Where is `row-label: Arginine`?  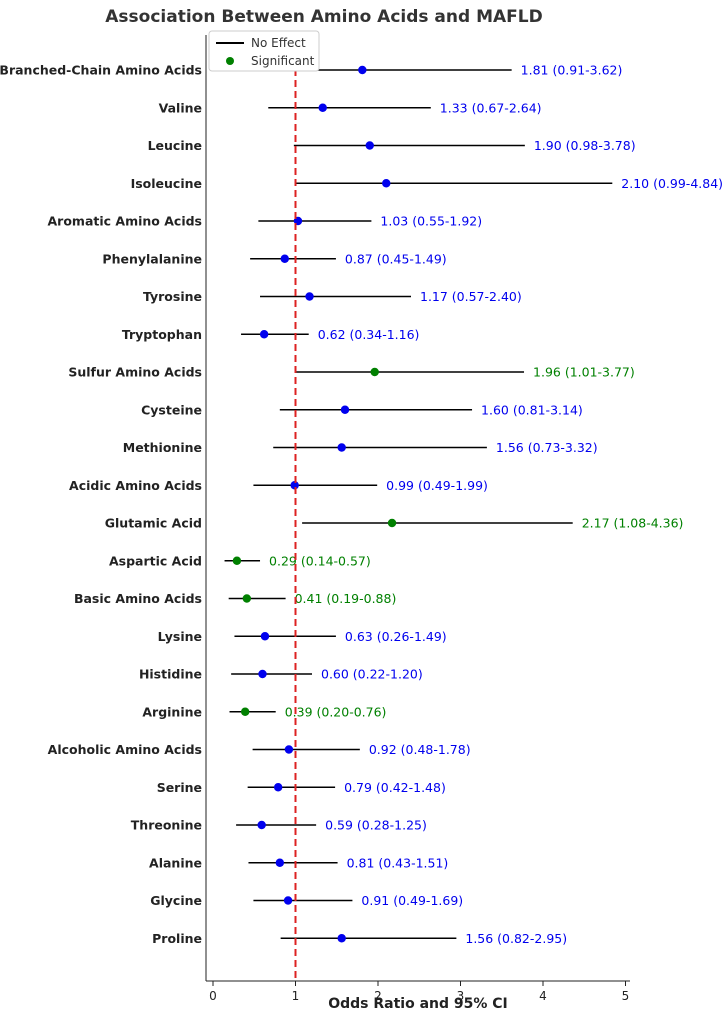
row-label: Arginine is located at coordinates (172, 711).